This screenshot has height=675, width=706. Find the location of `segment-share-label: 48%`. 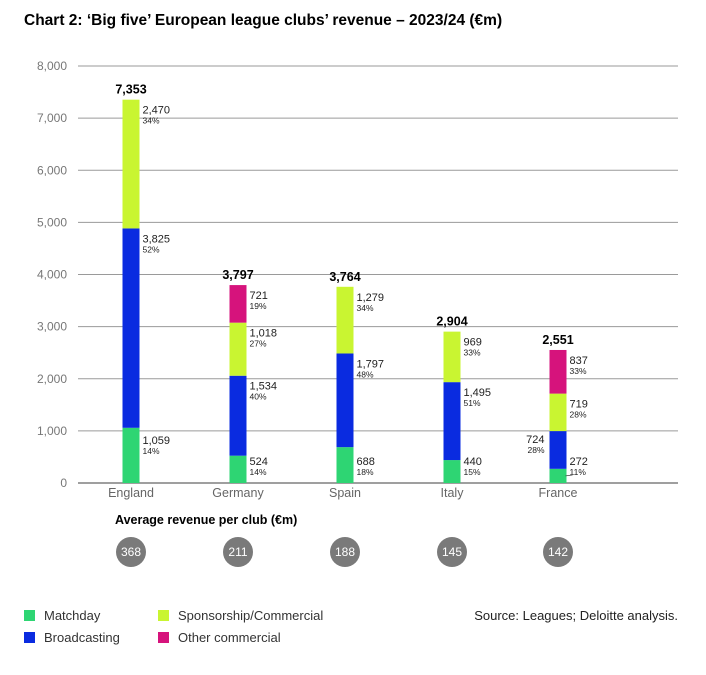

segment-share-label: 48% is located at coordinates (365, 374).